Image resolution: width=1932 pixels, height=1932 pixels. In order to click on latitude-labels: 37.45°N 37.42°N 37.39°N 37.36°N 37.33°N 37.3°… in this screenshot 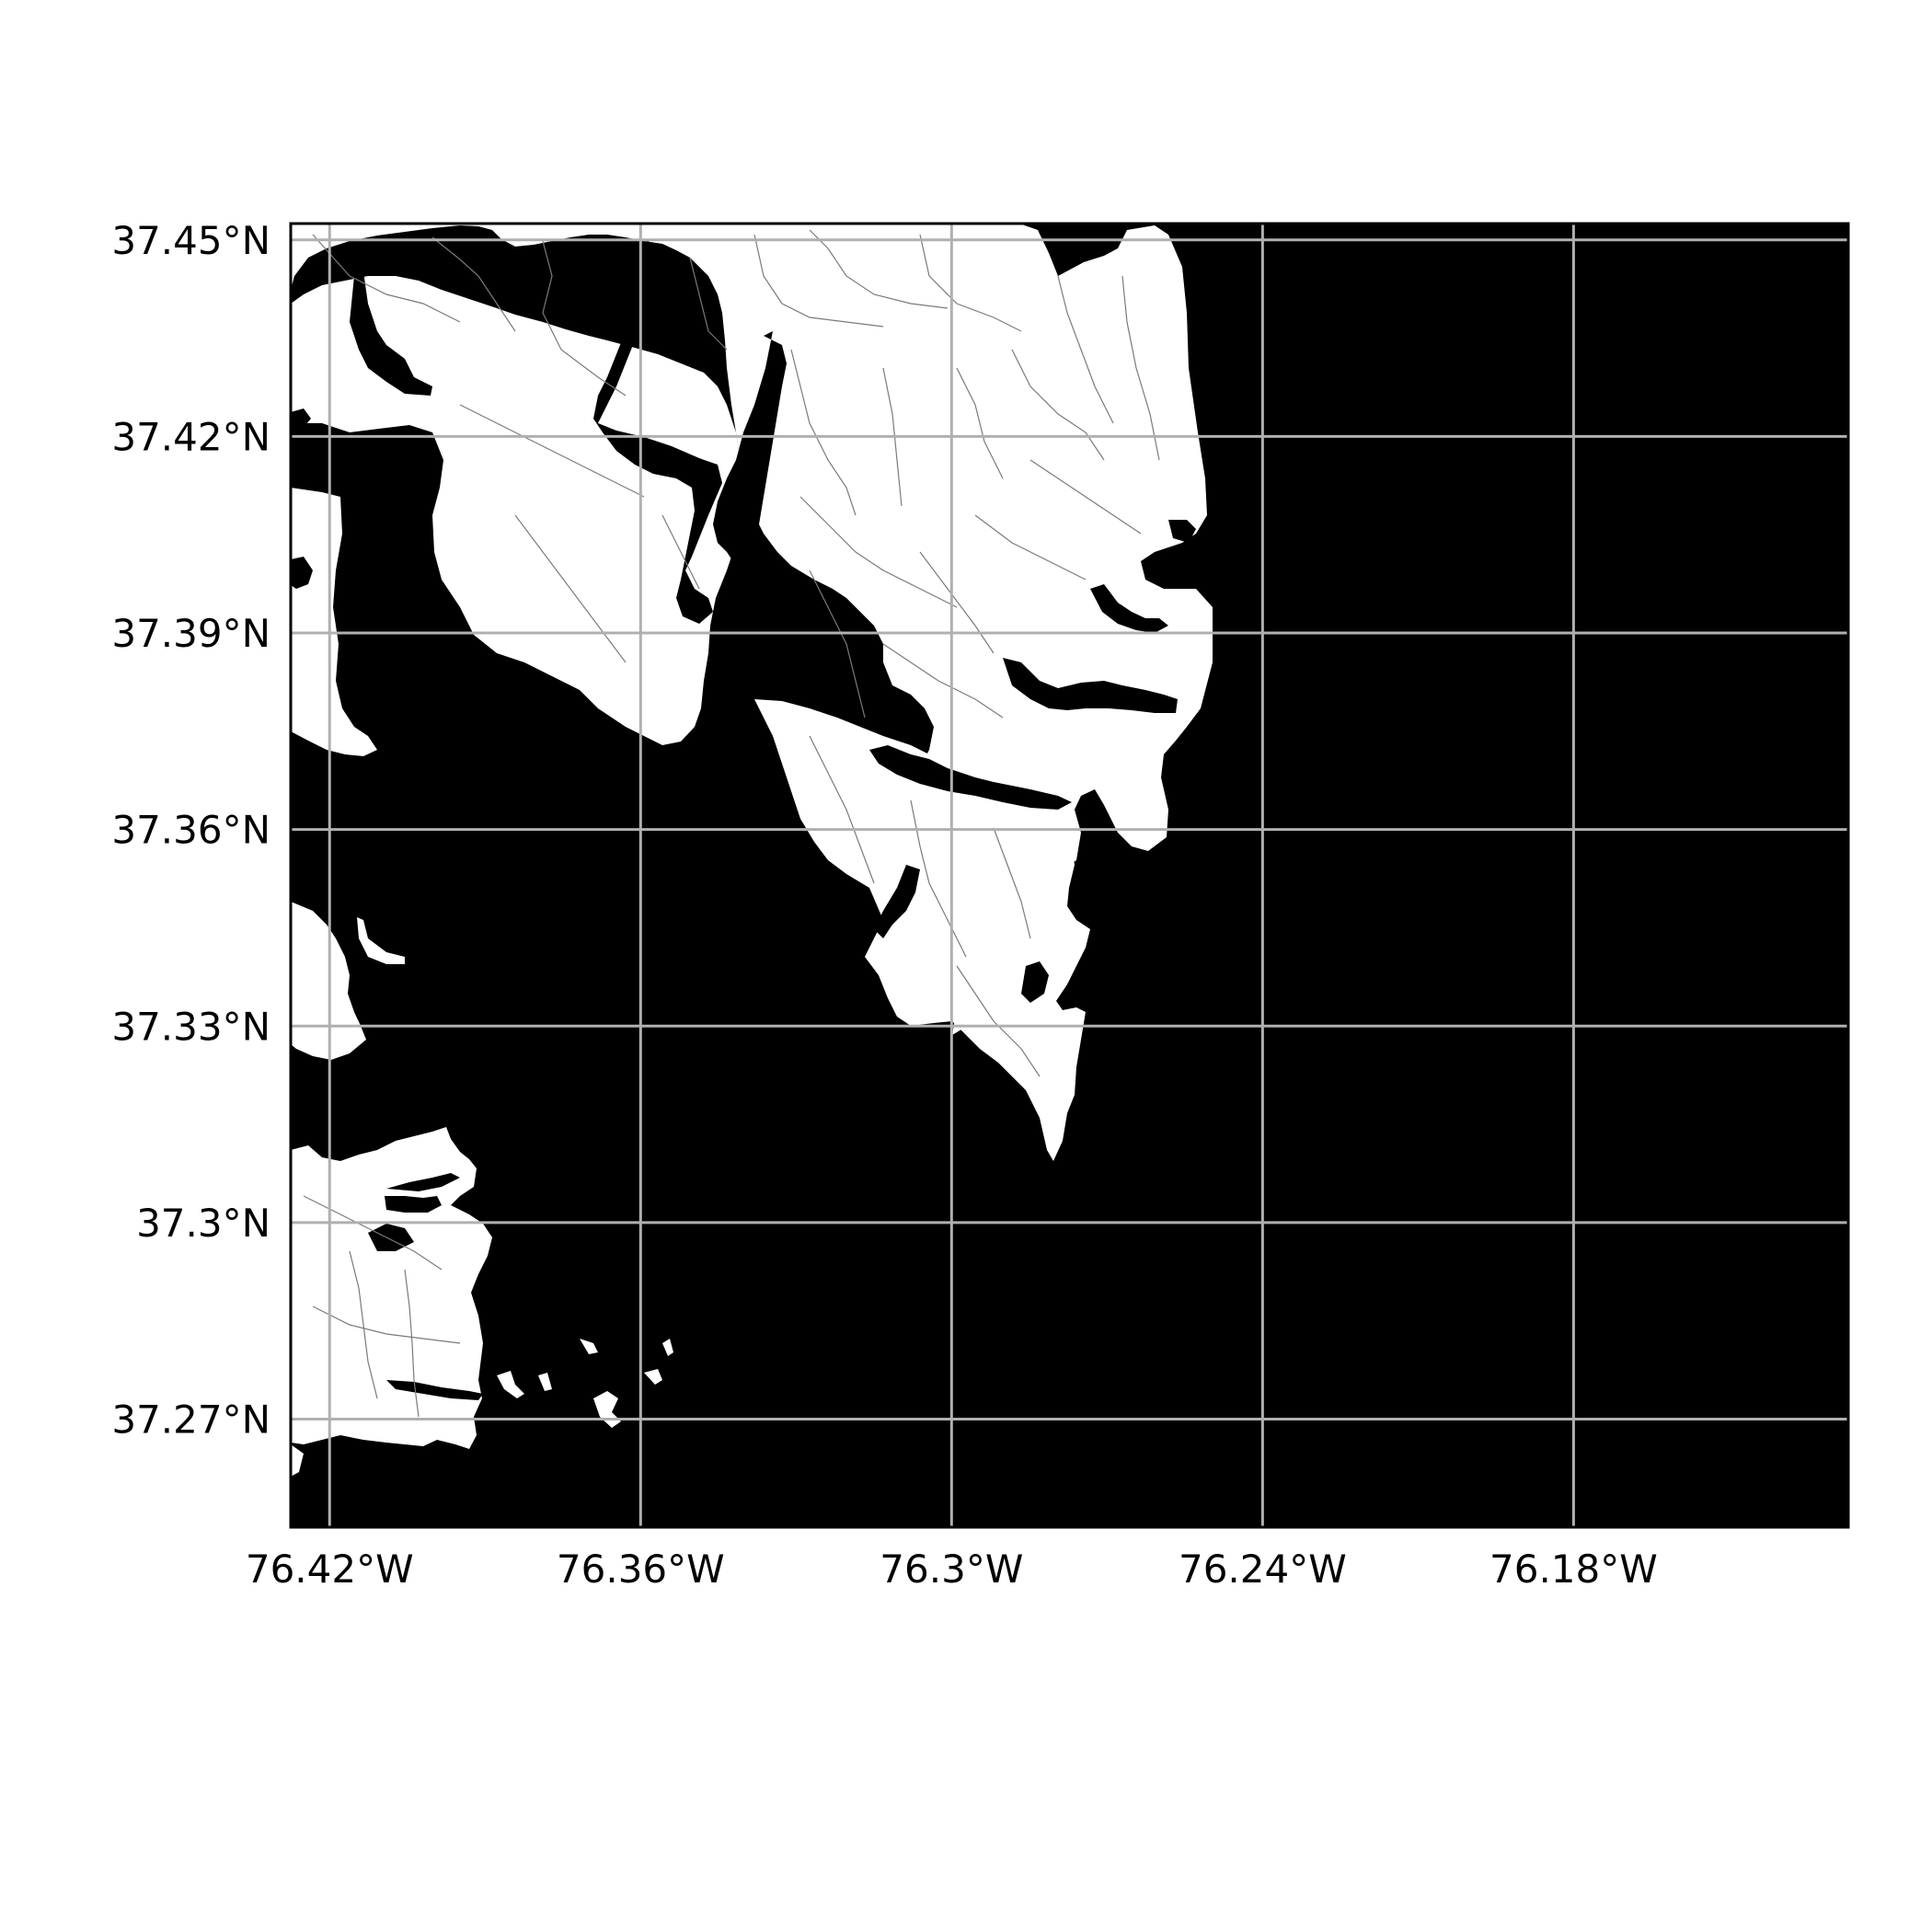, I will do `click(190, 830)`.